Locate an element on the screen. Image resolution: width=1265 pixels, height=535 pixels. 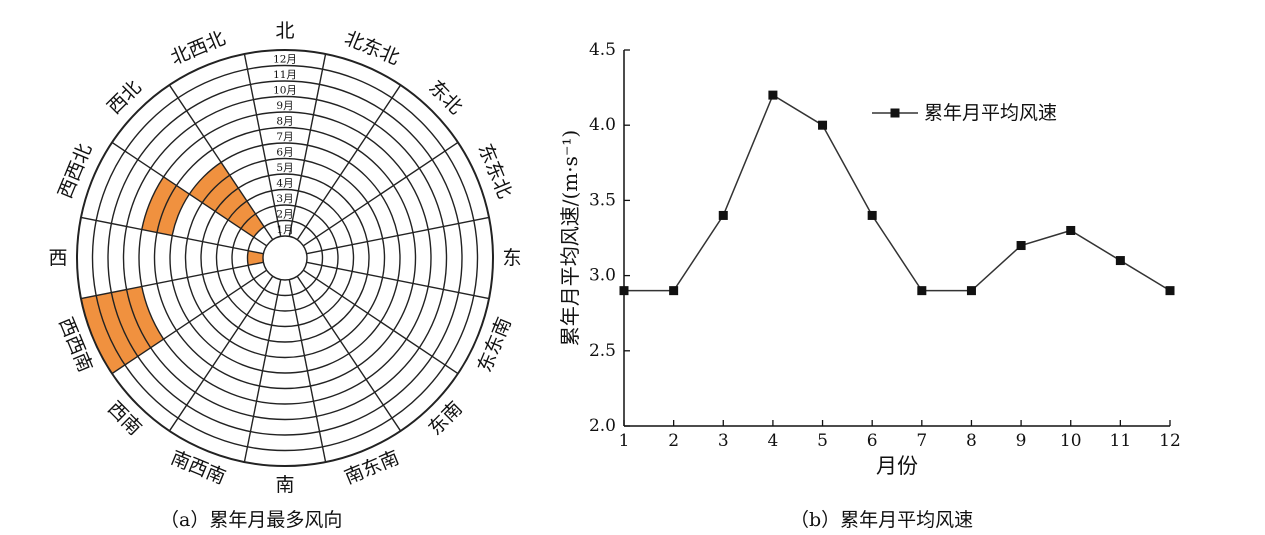
month-label: 1月 is located at coordinates (284, 230).